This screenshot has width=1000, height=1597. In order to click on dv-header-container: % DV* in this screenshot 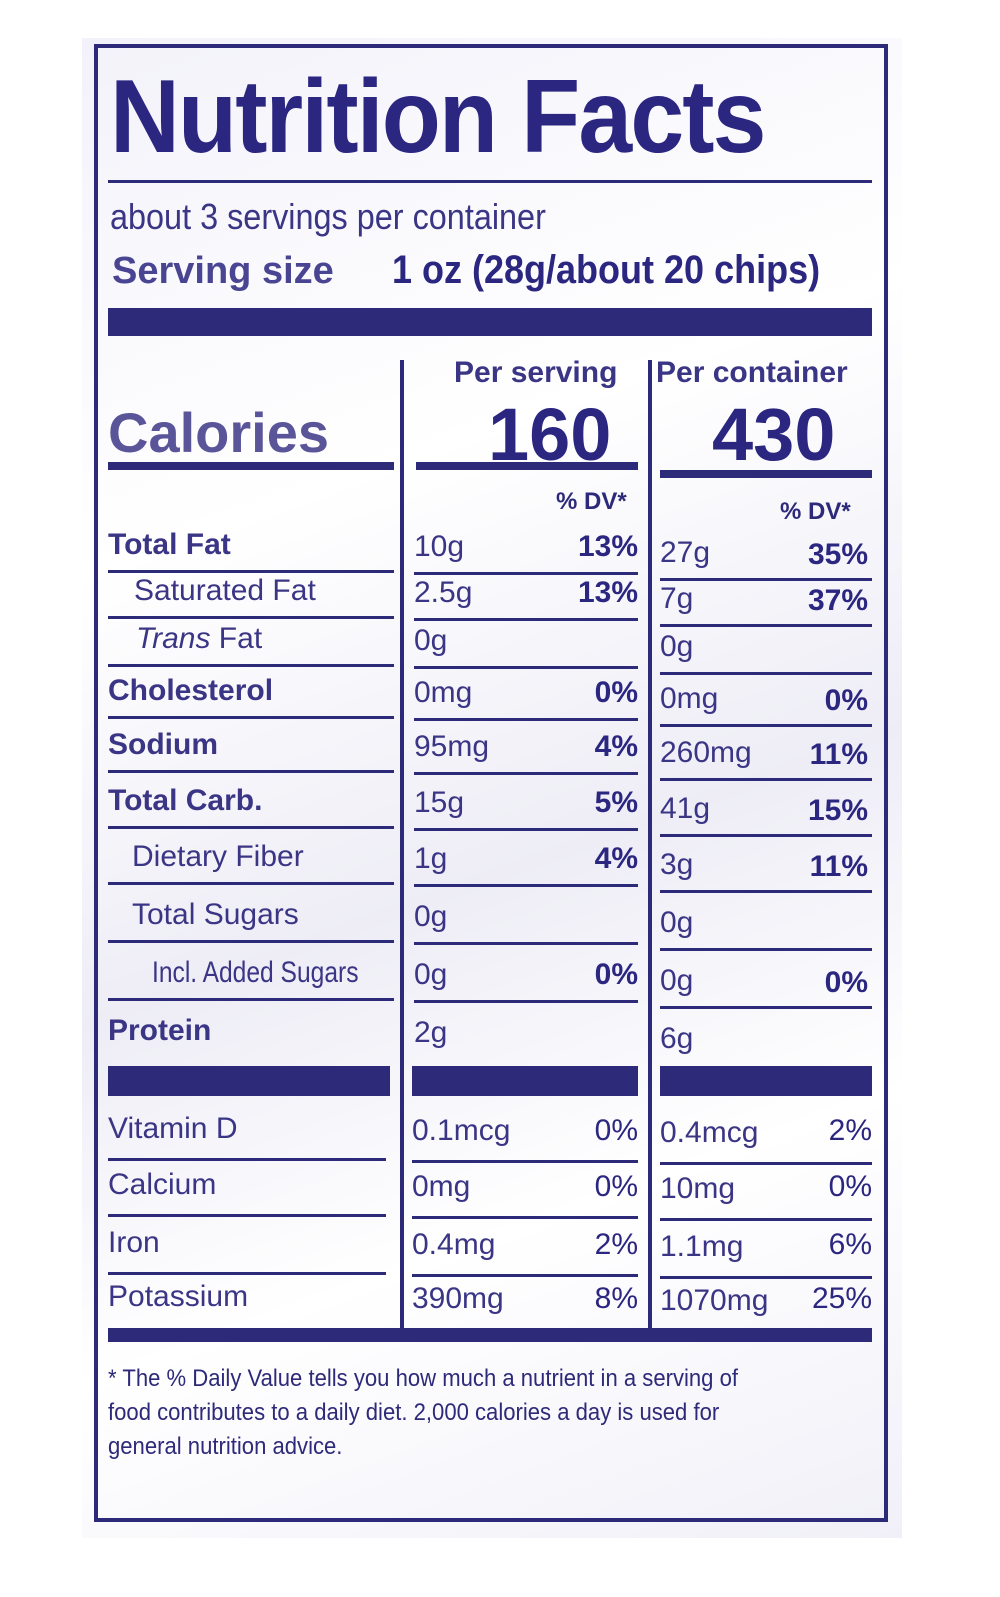, I will do `click(815, 511)`.